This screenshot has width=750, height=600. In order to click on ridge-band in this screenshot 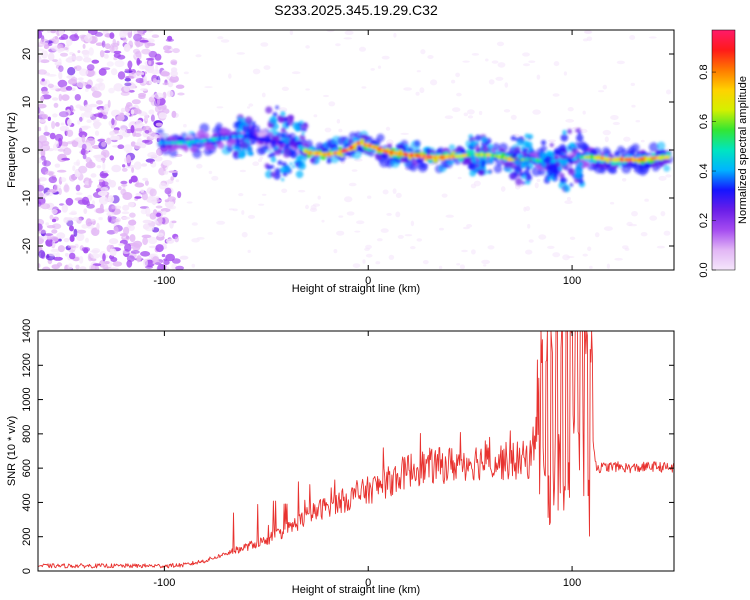, I will do `click(415, 149)`.